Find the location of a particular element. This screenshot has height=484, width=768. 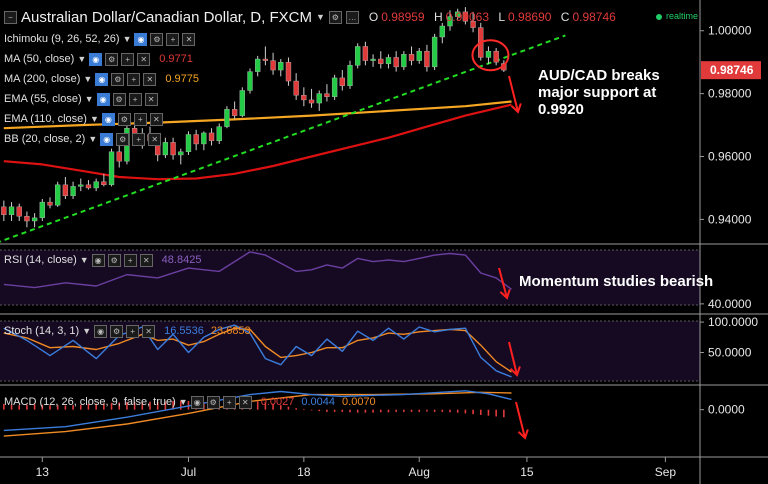

indicator-label: EMA (110, close) is located at coordinates (45, 119).